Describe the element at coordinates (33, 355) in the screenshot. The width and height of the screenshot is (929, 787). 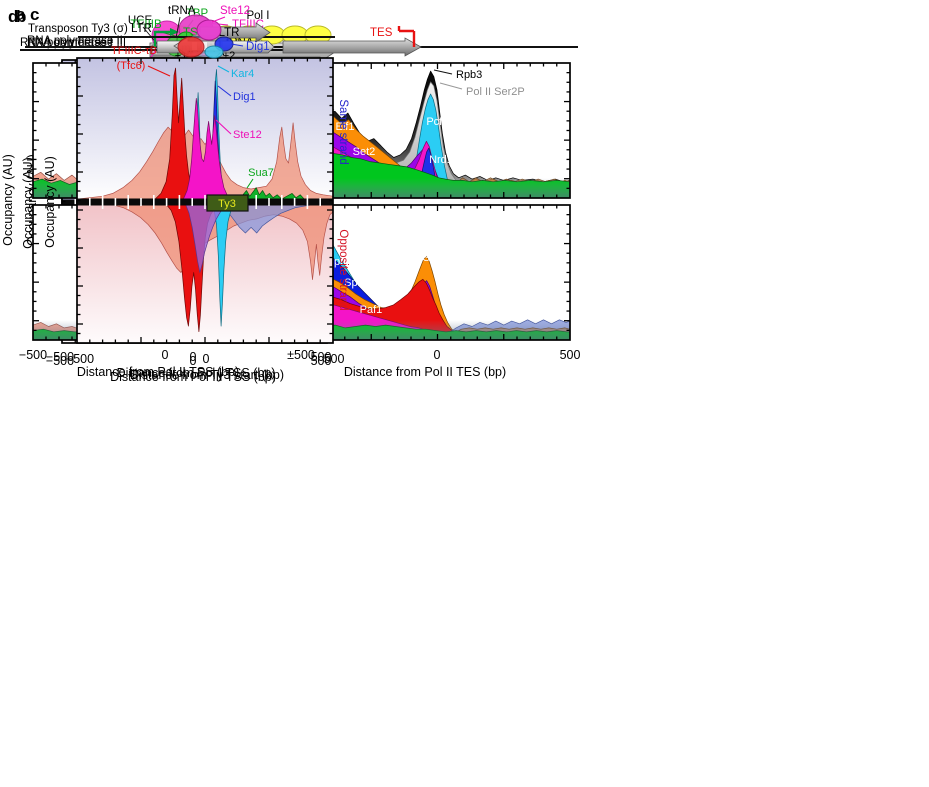
I see `c-tss-xtick-neg500: −500` at that location.